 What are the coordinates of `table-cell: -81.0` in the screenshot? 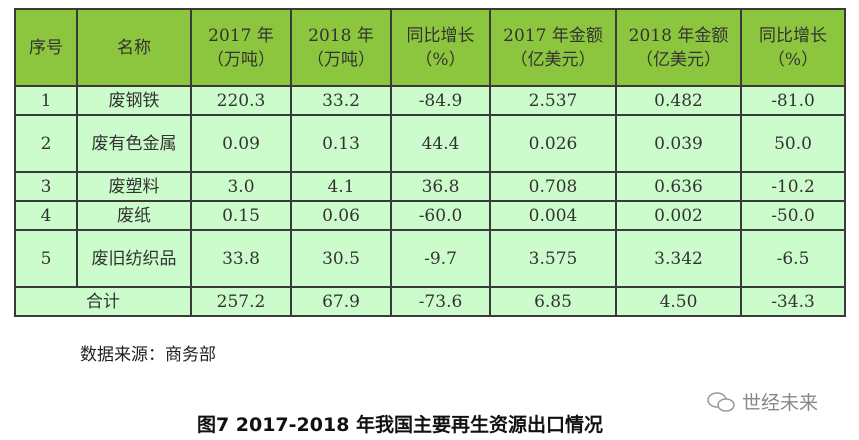 It's located at (793, 100).